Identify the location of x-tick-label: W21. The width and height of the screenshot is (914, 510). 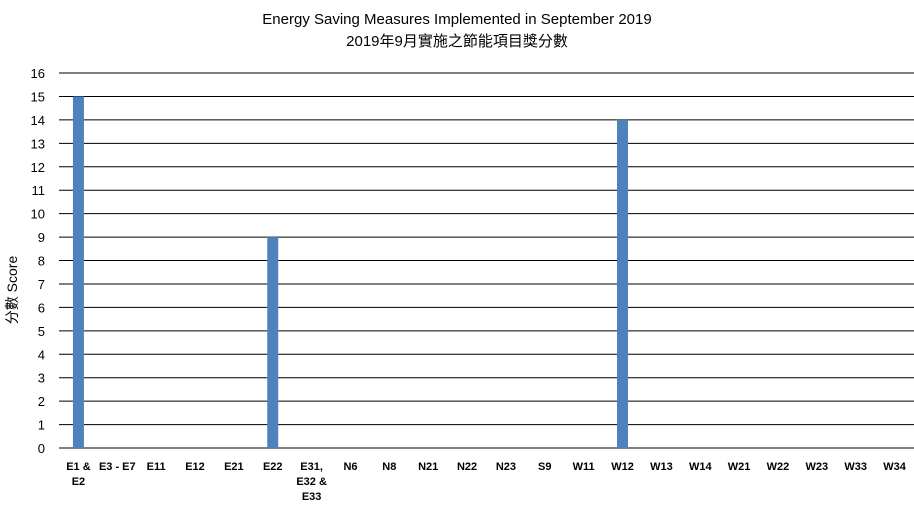
(739, 467).